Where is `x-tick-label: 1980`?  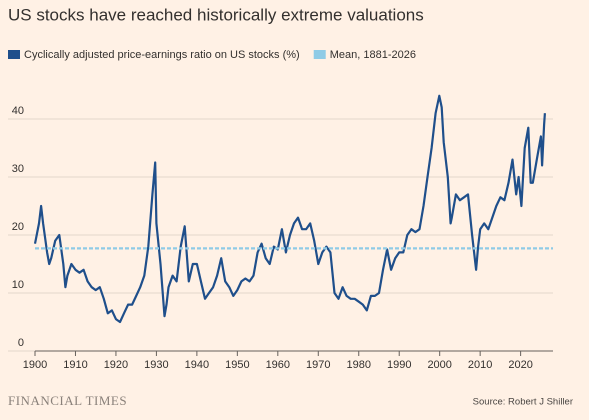 x-tick-label: 1980 is located at coordinates (359, 365).